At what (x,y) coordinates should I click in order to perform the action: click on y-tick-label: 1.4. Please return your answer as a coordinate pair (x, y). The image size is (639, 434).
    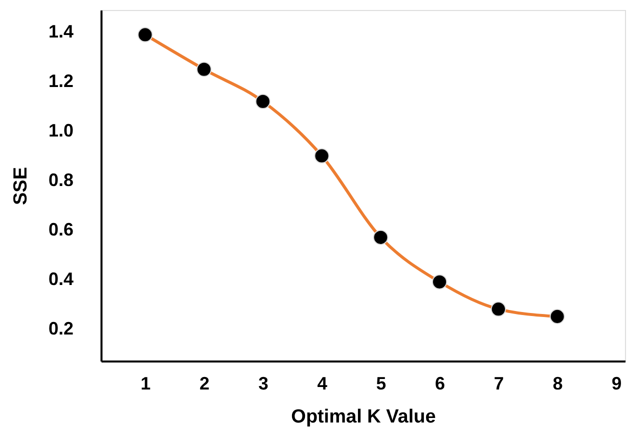
    Looking at the image, I should click on (61, 32).